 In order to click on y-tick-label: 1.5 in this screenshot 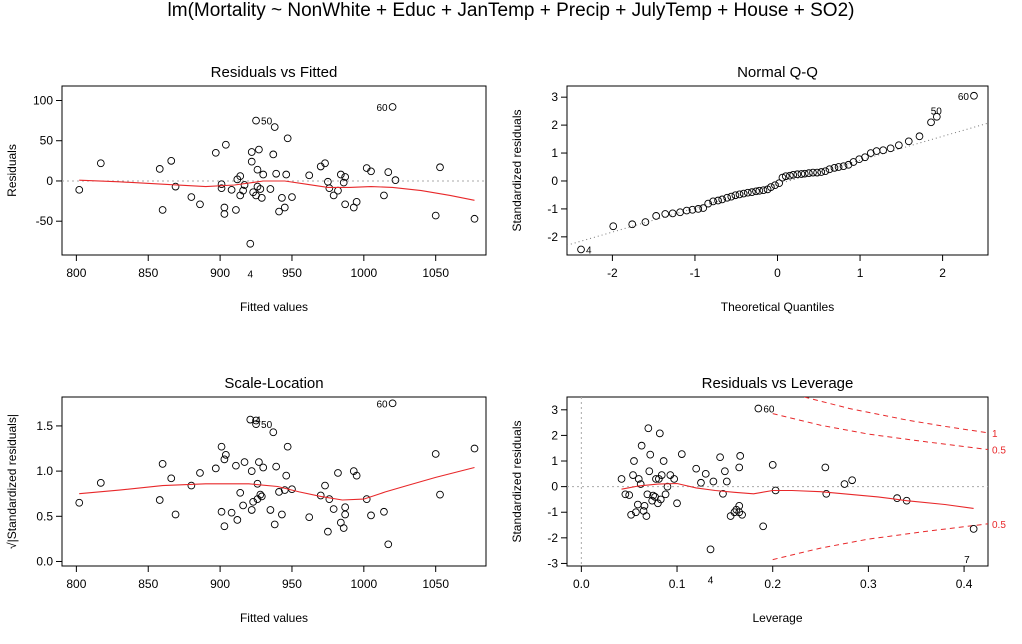, I will do `click(44, 426)`.